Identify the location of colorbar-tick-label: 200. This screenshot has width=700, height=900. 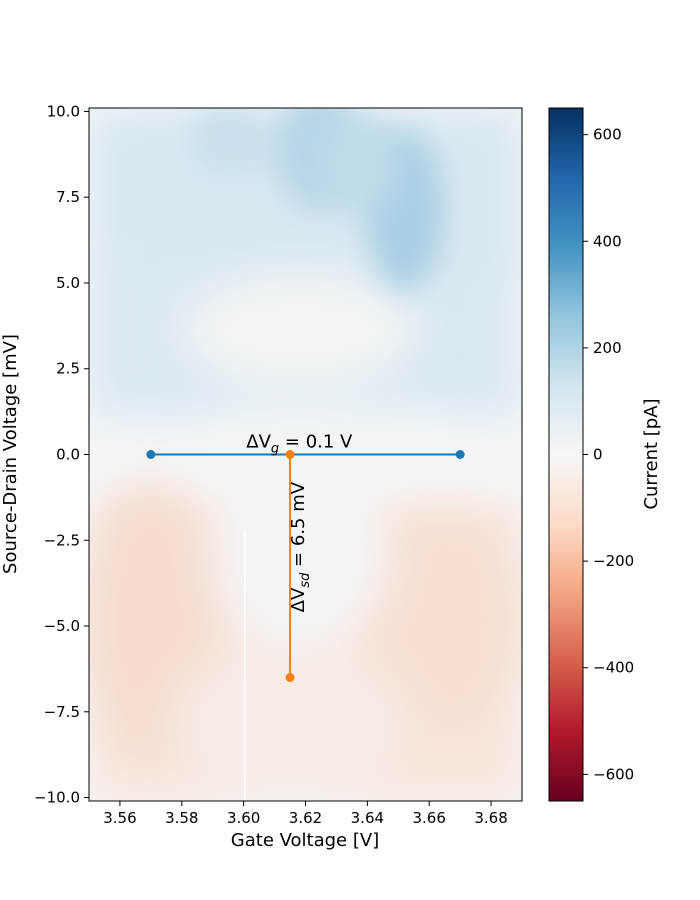
(607, 348).